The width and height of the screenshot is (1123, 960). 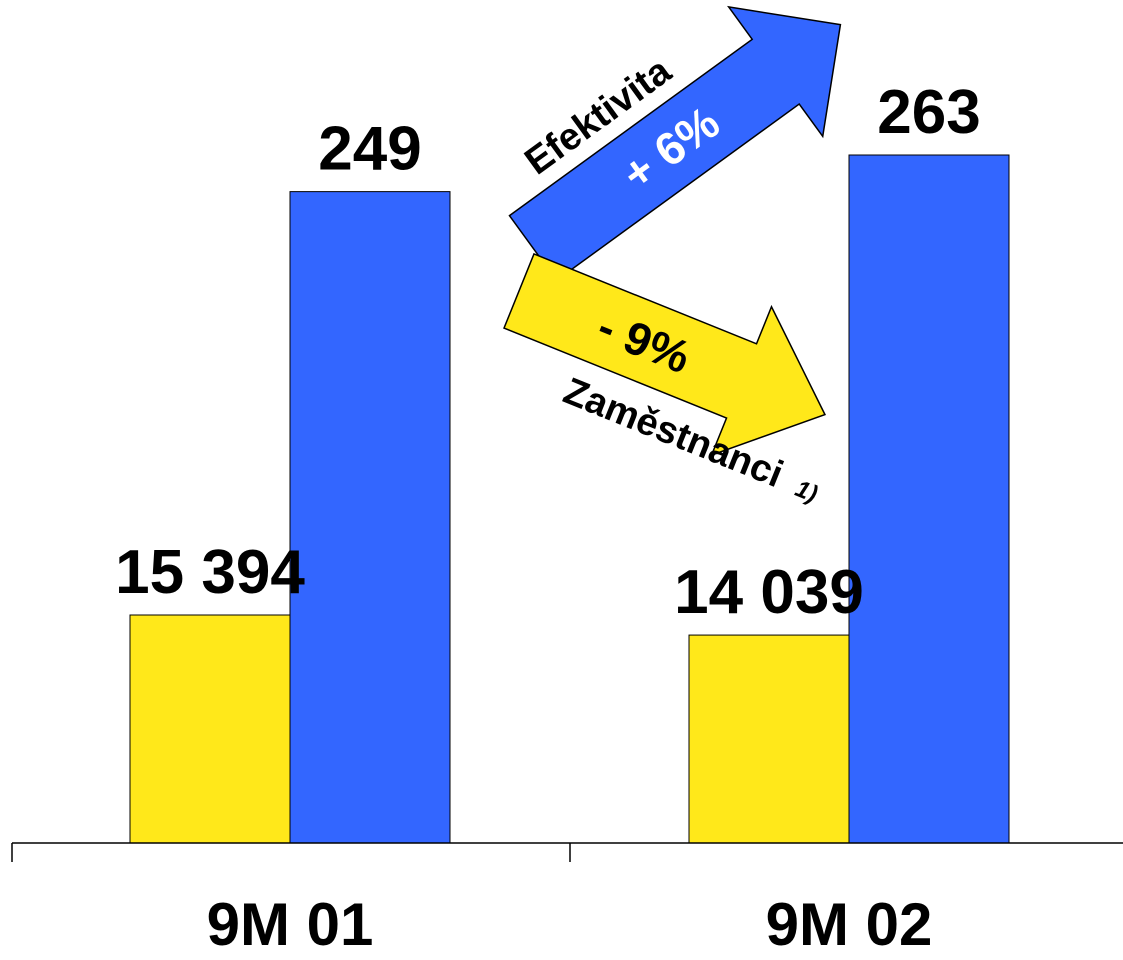 What do you see at coordinates (769, 592) in the screenshot?
I see `data-label-employees-1: 14 039` at bounding box center [769, 592].